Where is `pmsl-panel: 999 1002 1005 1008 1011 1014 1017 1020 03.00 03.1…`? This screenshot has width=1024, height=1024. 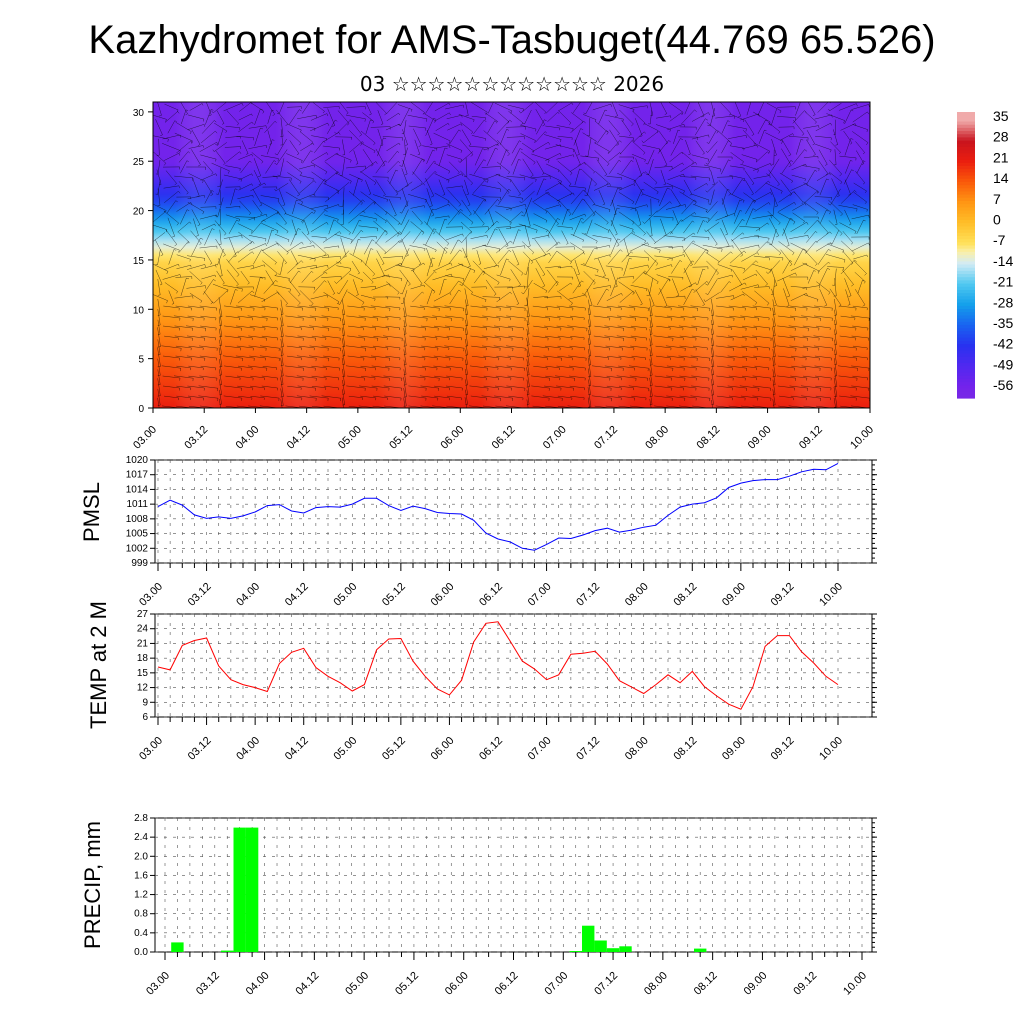 pmsl-panel: 999 1002 1005 1008 1011 1014 1017 1020 03.00 03.1… is located at coordinates (478, 532).